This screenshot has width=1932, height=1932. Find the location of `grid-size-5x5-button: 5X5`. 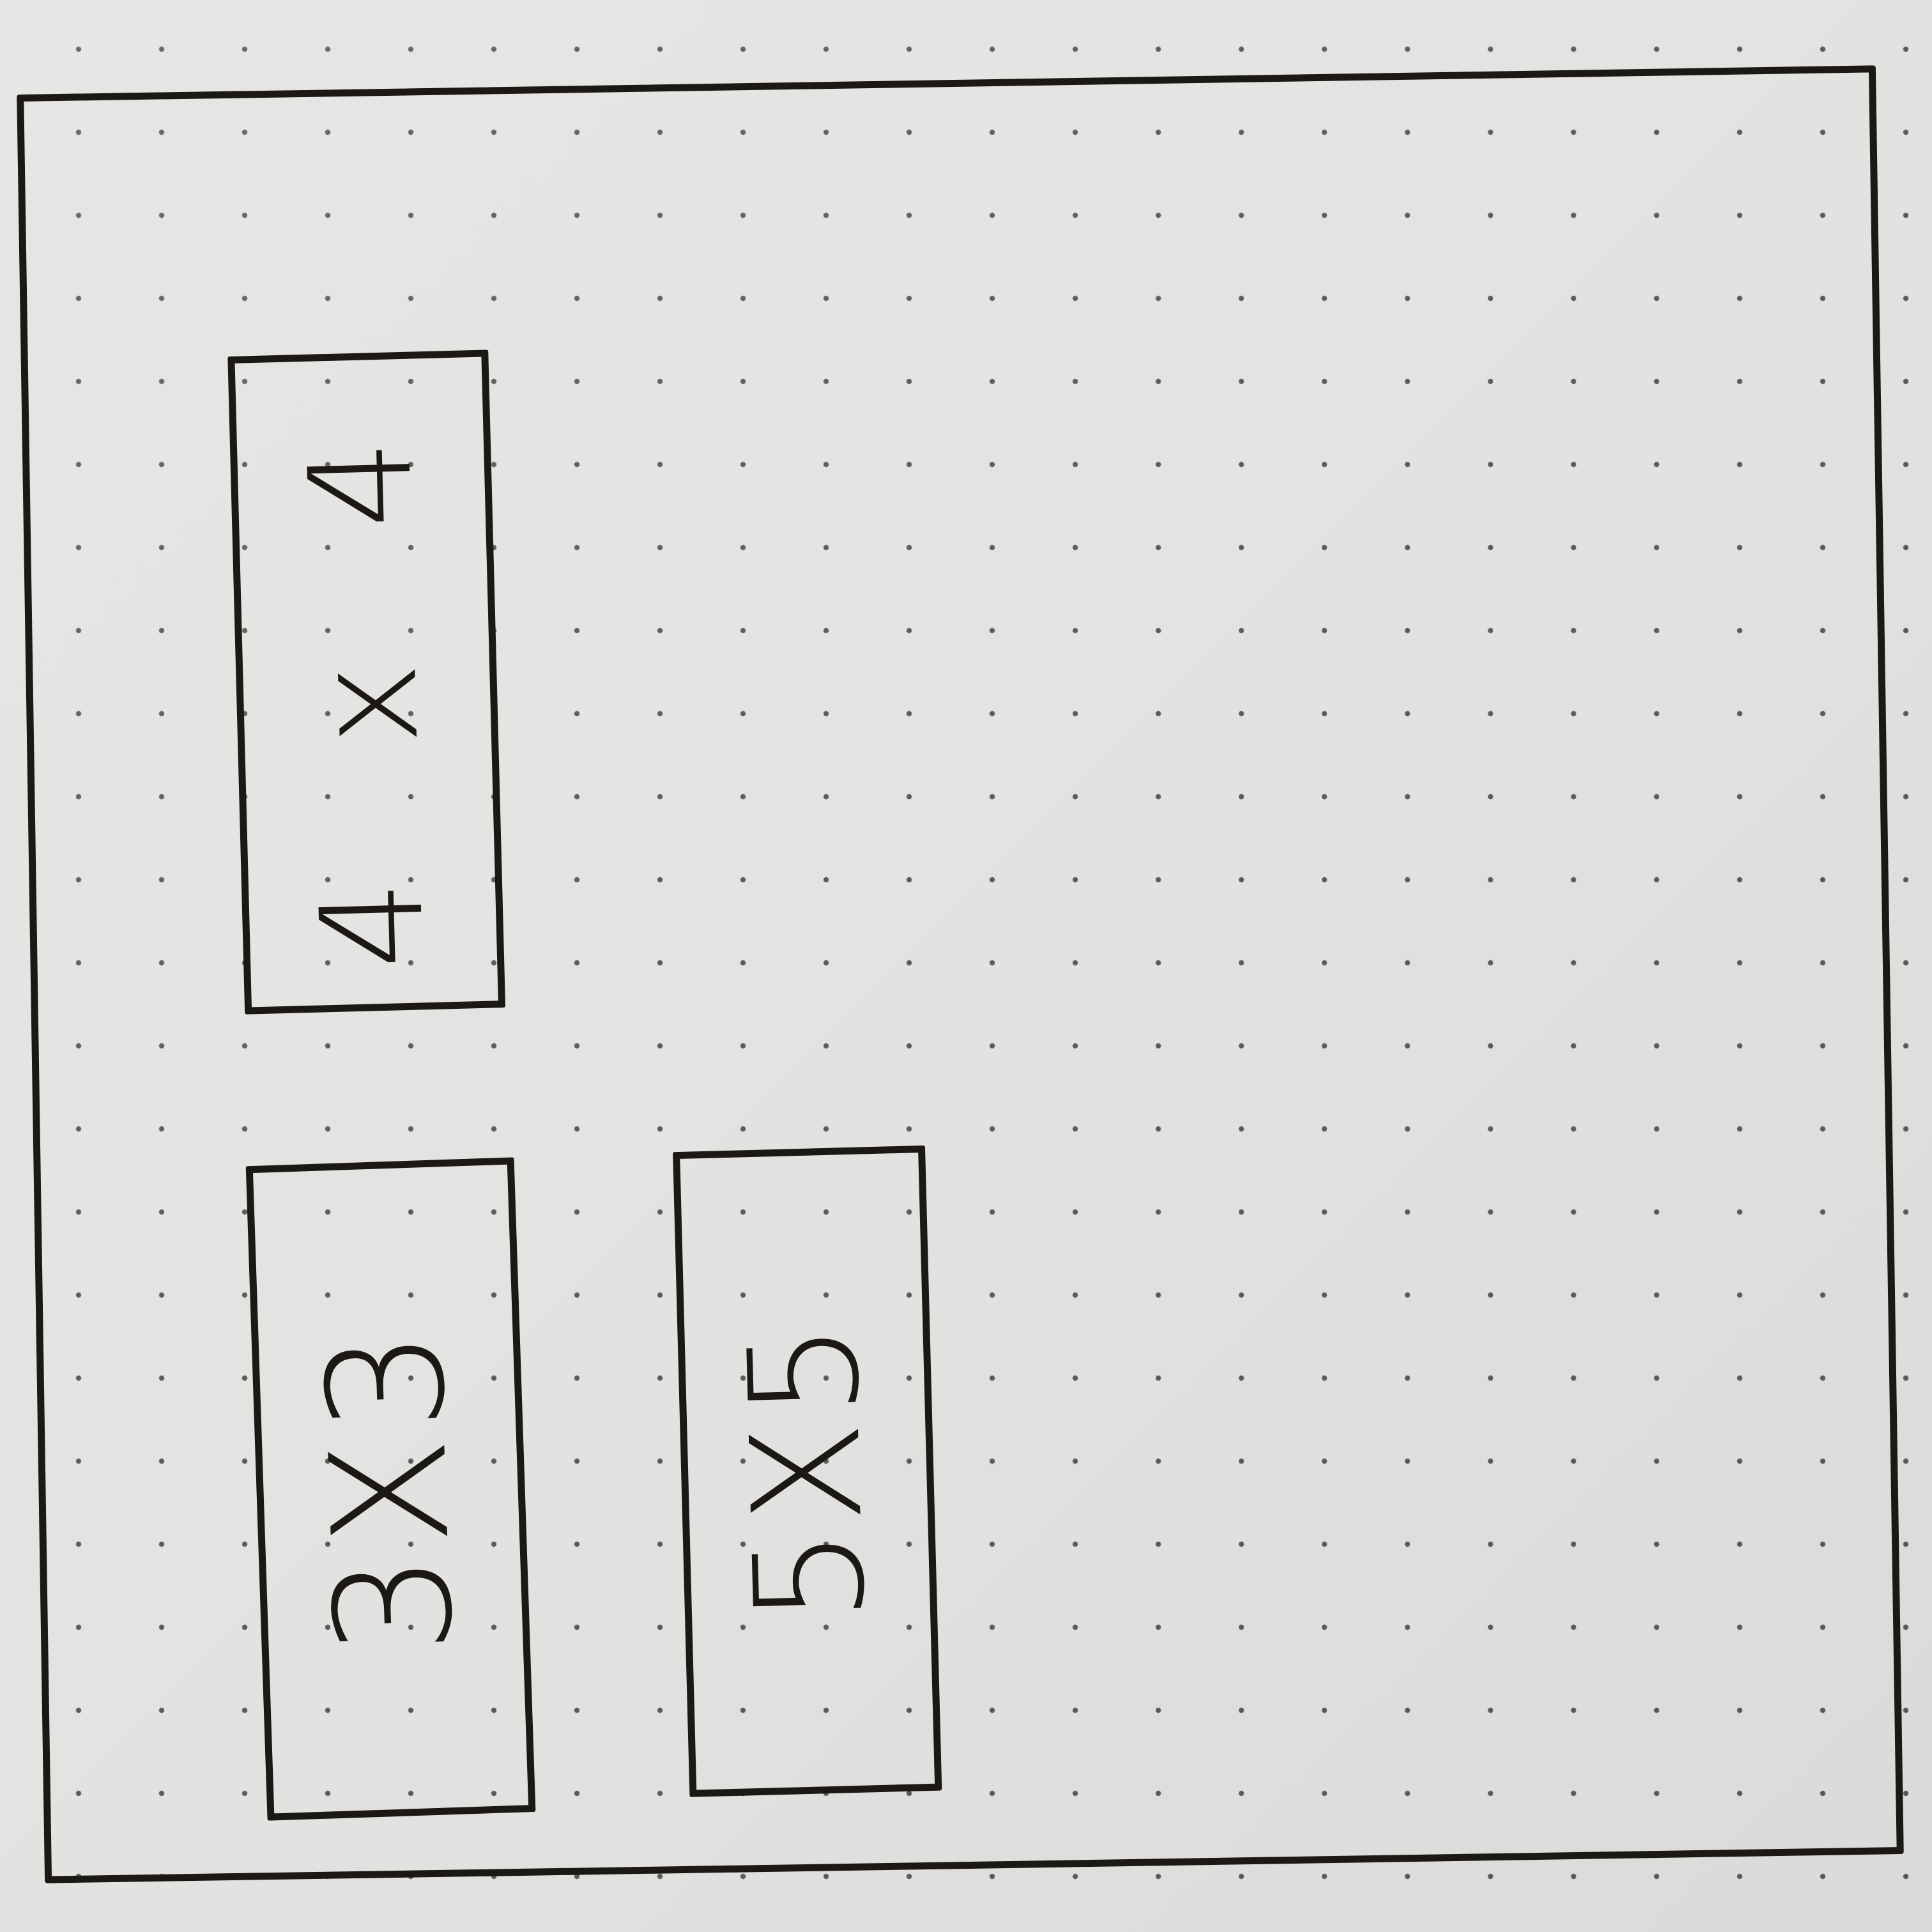

grid-size-5x5-button: 5X5 is located at coordinates (807, 1471).